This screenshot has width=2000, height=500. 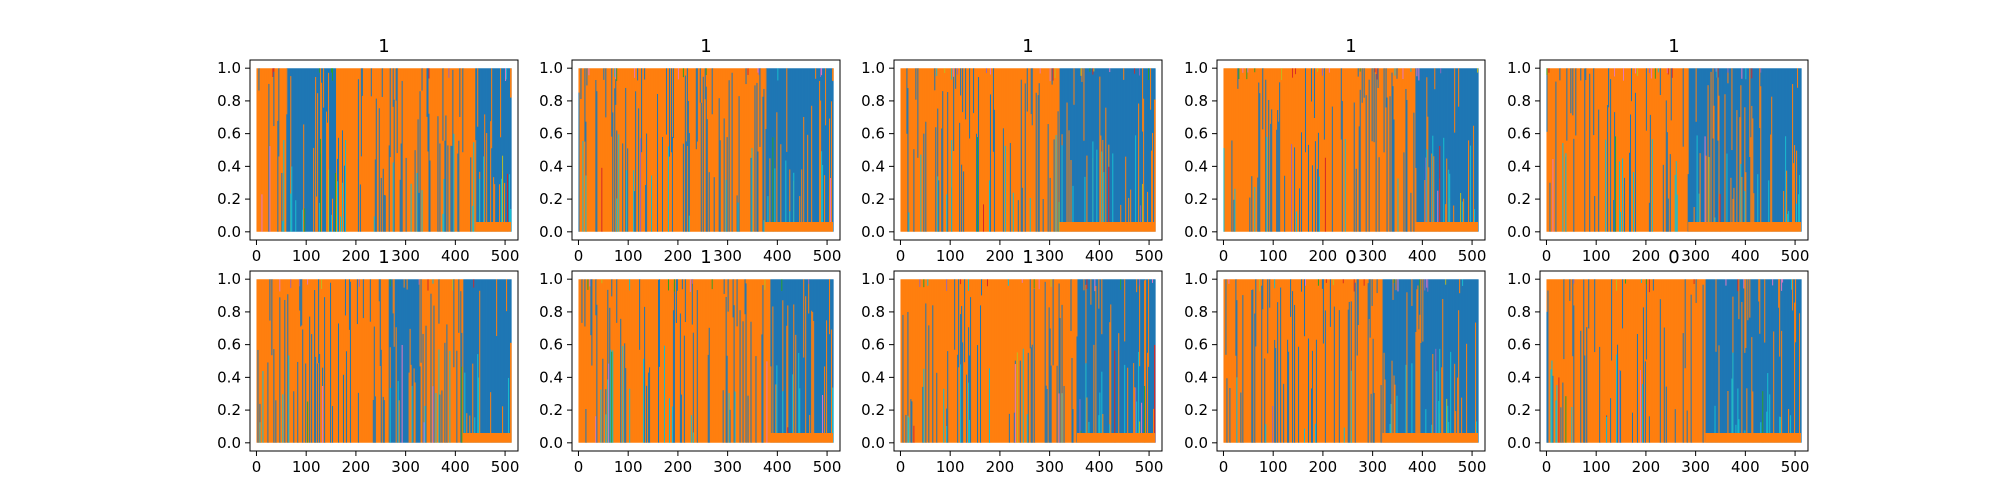 What do you see at coordinates (799, 227) in the screenshot?
I see `trace-orange-baseline` at bounding box center [799, 227].